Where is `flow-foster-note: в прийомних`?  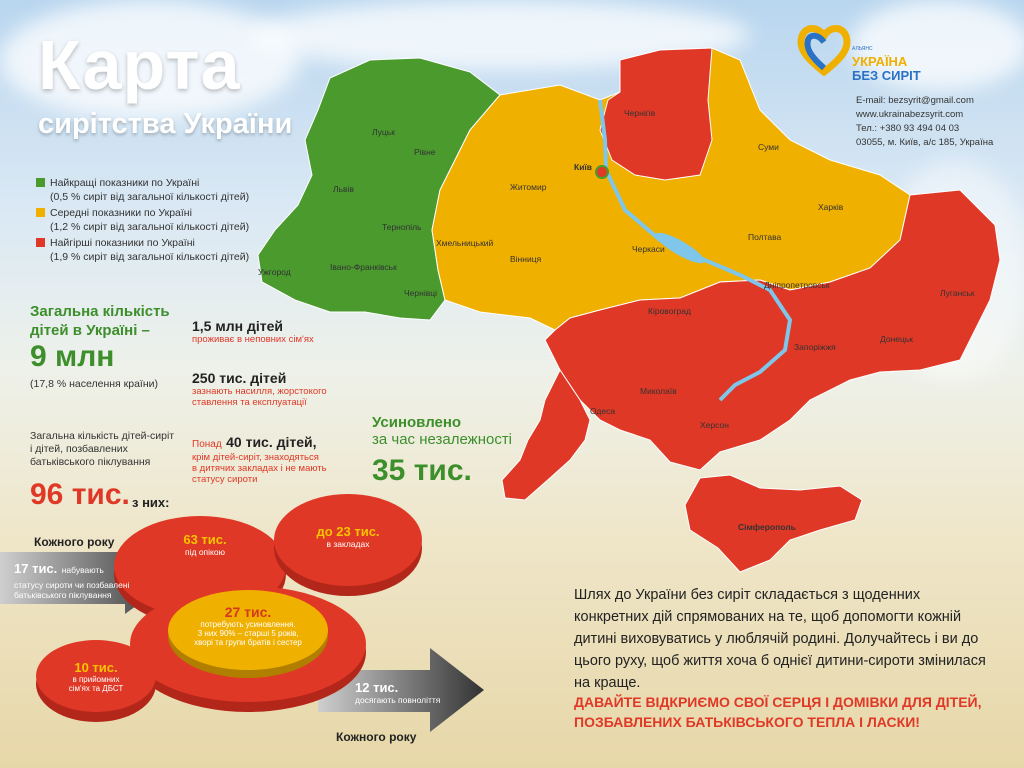 flow-foster-note: в прийомних is located at coordinates (96, 679).